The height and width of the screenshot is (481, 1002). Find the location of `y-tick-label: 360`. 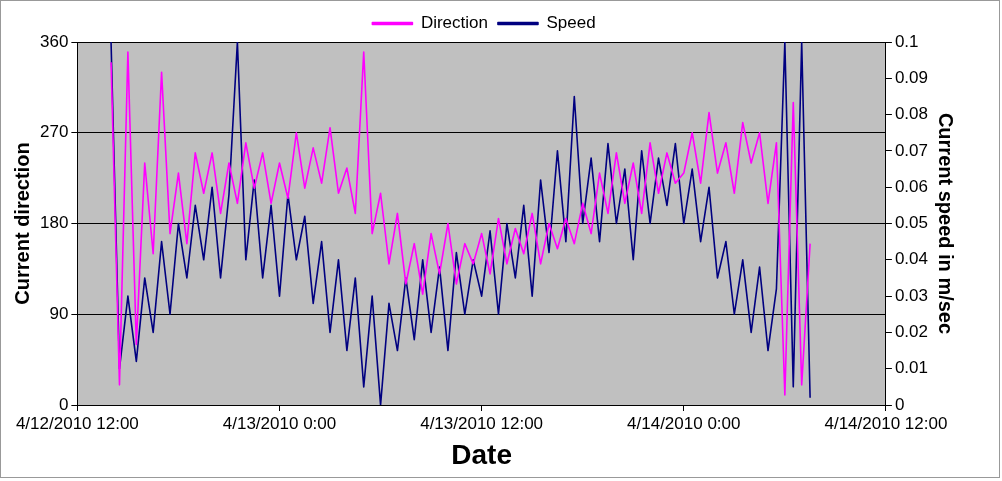

y-tick-label: 360 is located at coordinates (54, 41).